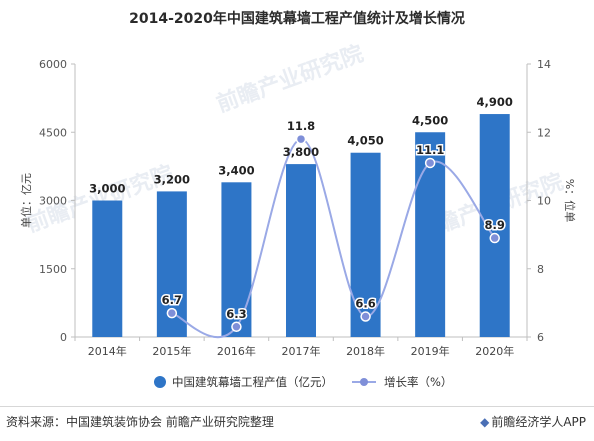 This screenshot has width=594, height=441. I want to click on y-tick-label-right: 6, so click(540, 337).